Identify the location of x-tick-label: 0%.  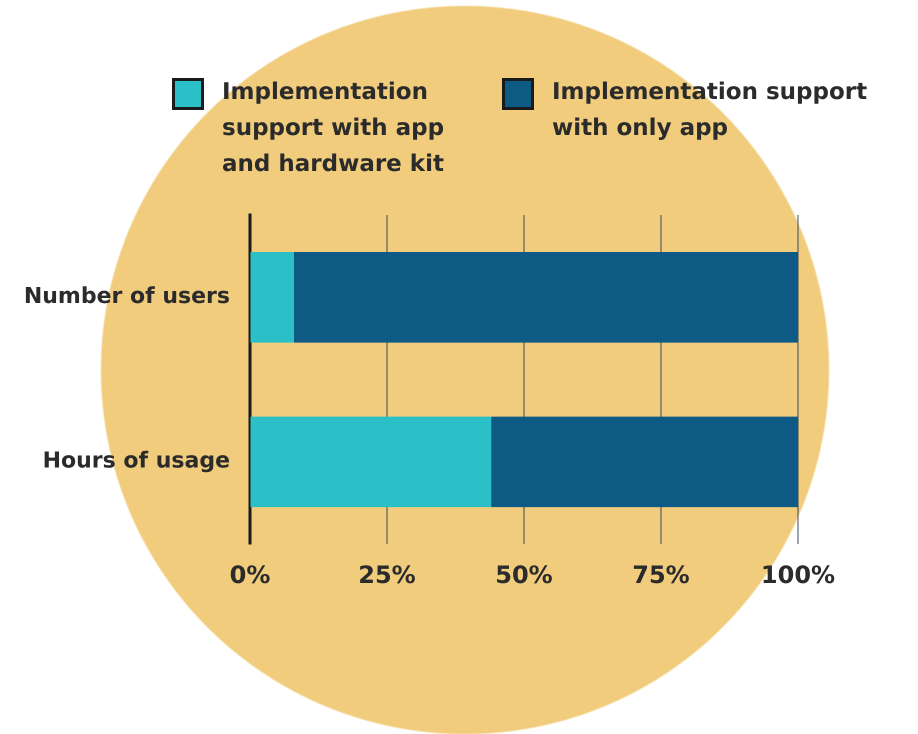
(250, 574).